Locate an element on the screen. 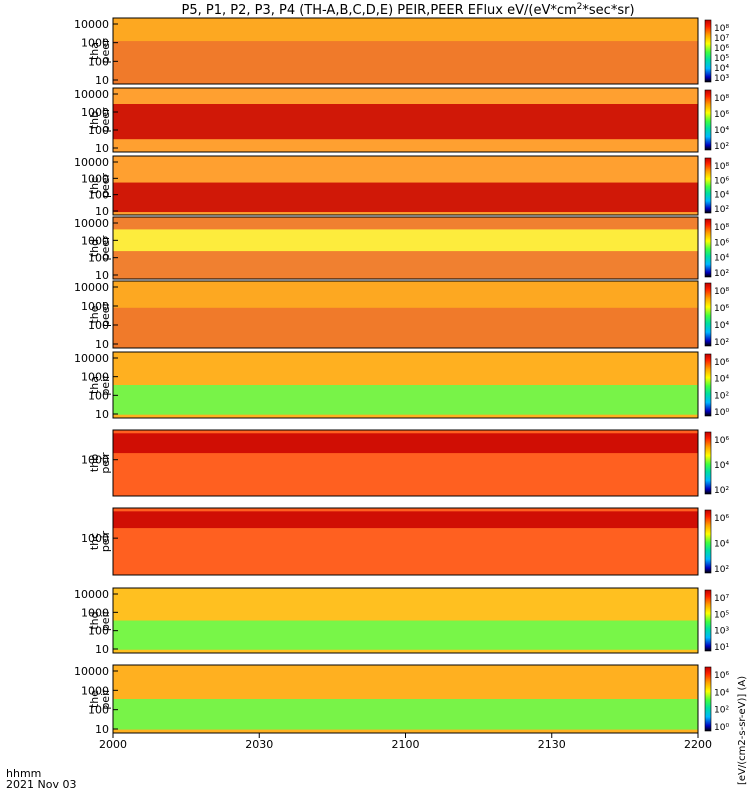  x-tick-label: 2200 is located at coordinates (698, 744).